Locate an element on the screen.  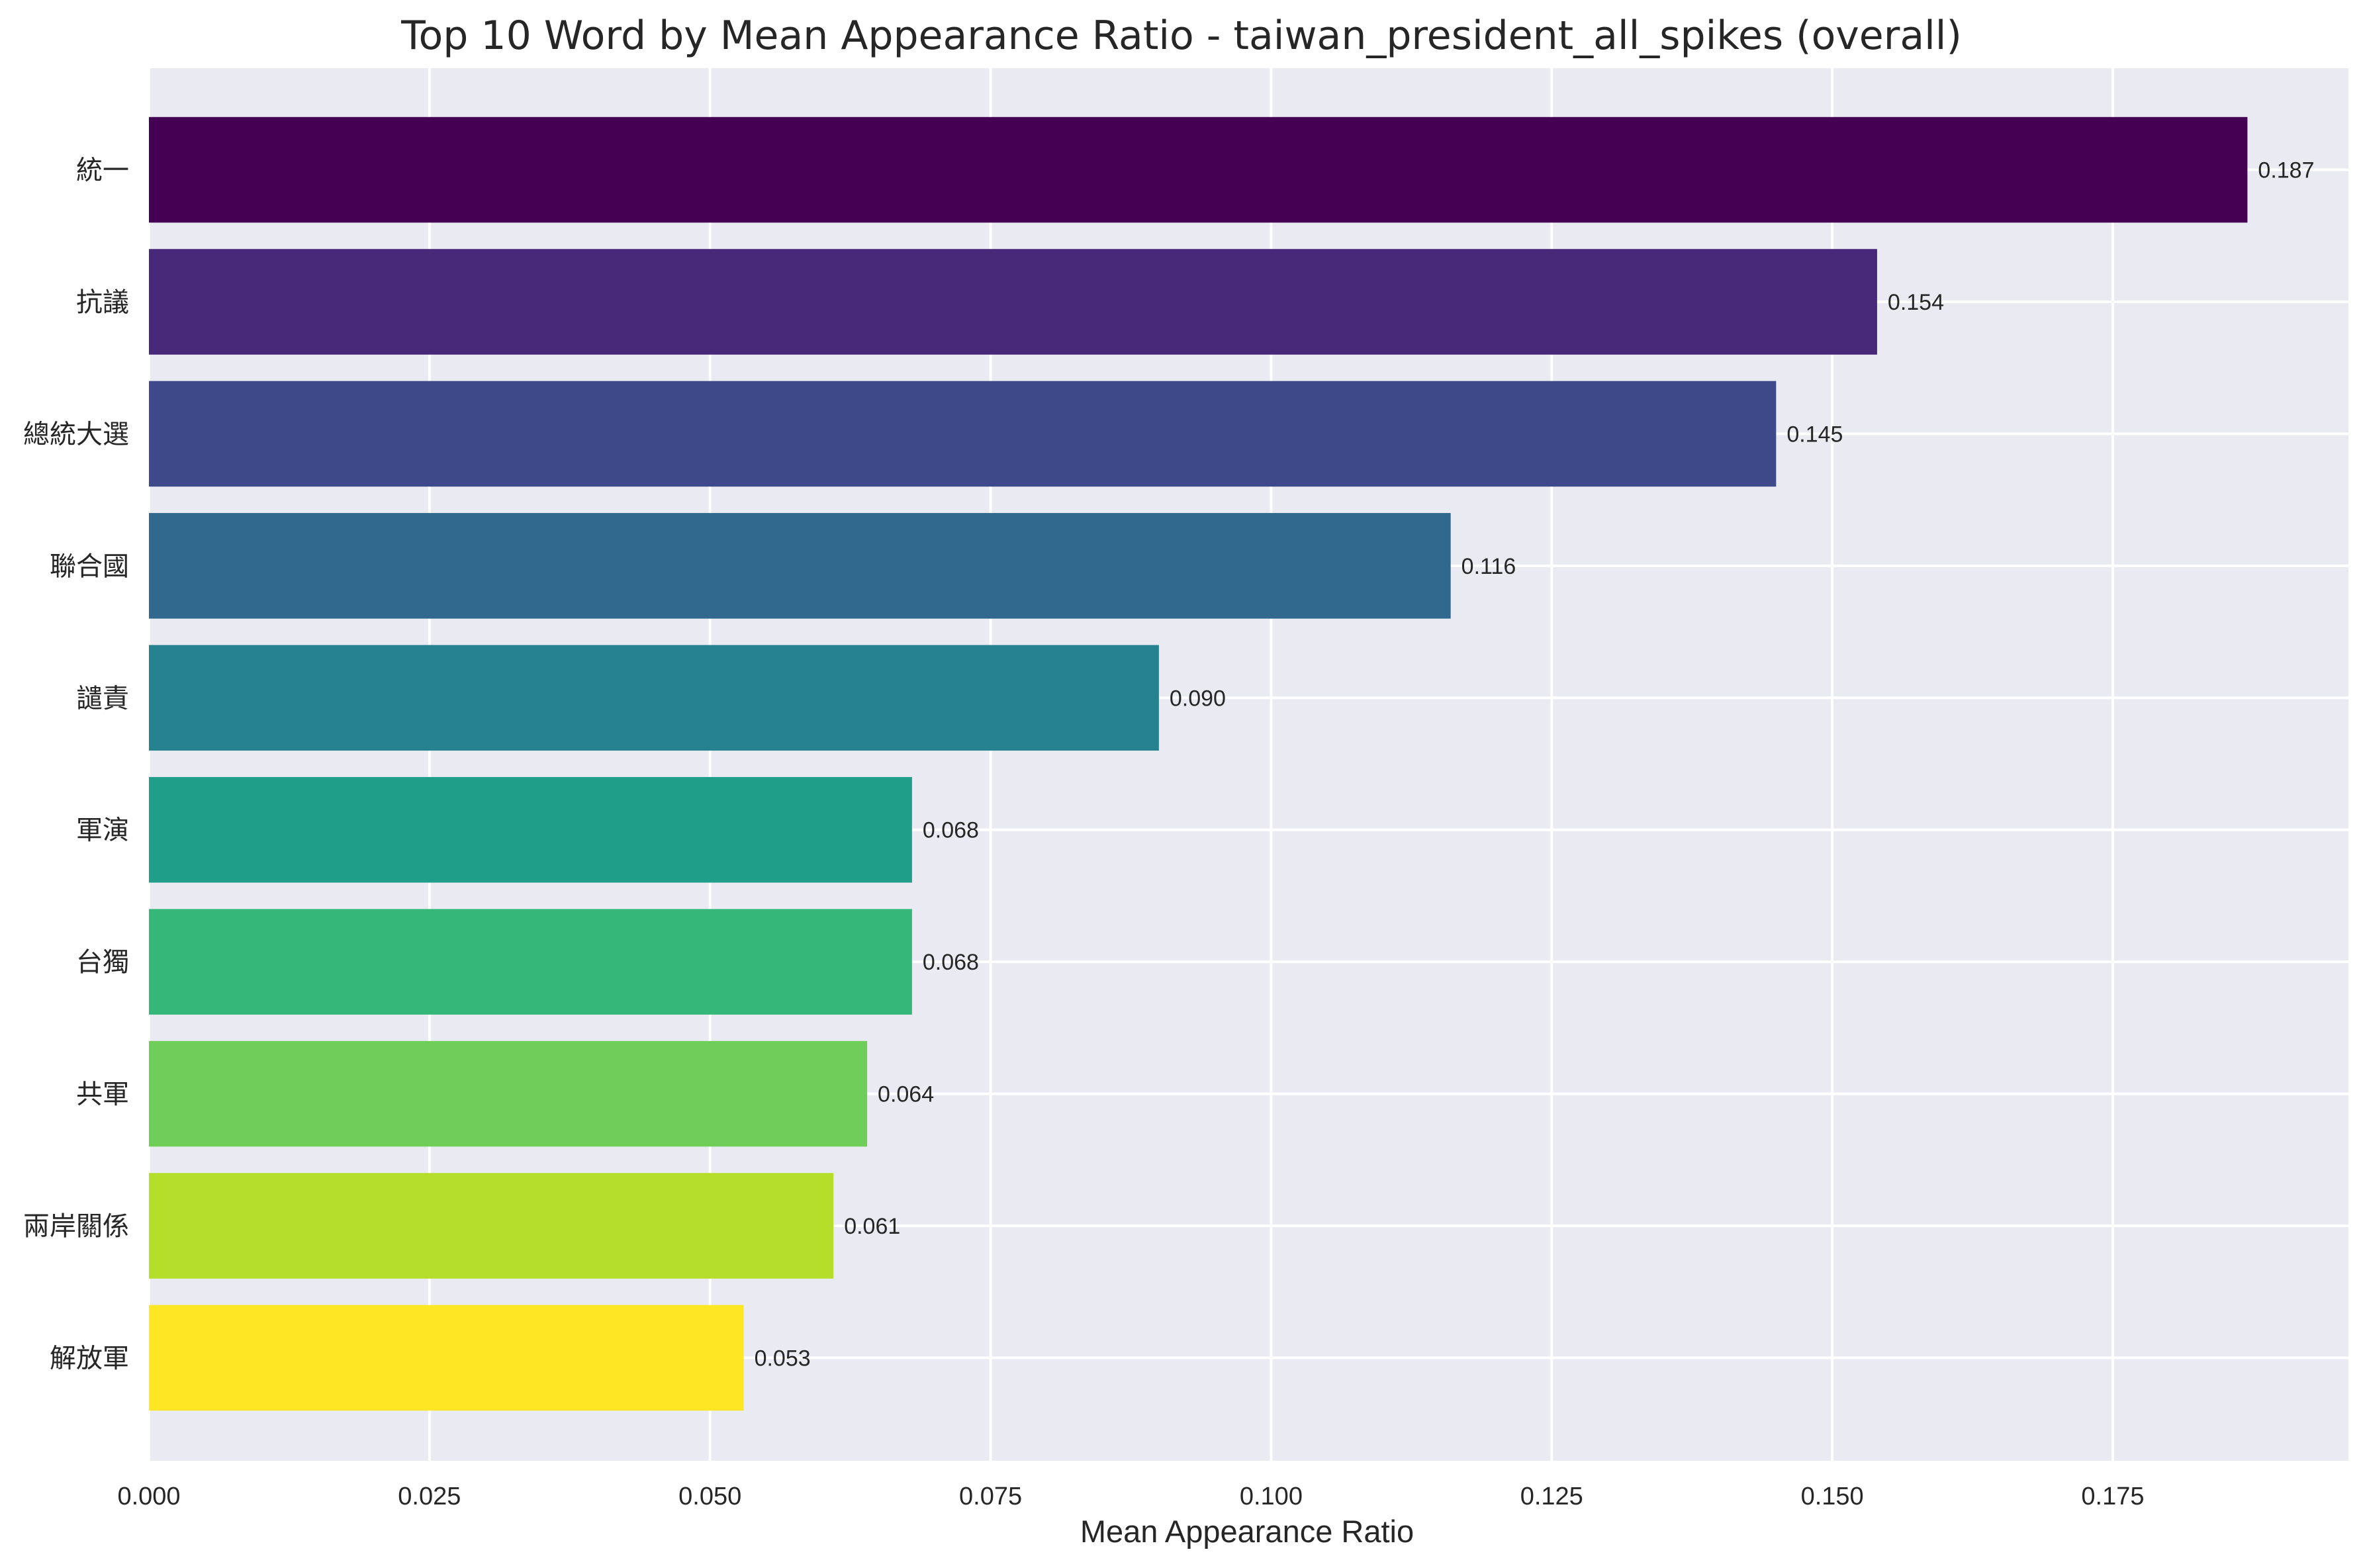
bar-value-label: 0.061 is located at coordinates (872, 1226).